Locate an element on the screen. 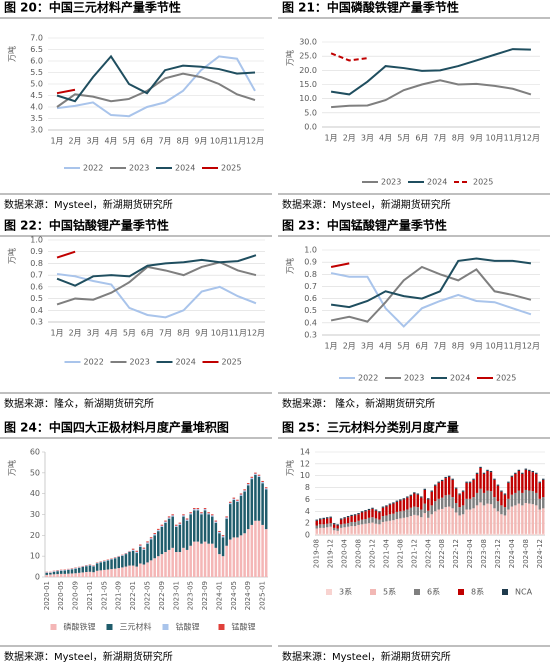 This screenshot has width=550, height=669. x-tick-label: 9月 is located at coordinates (200, 141).